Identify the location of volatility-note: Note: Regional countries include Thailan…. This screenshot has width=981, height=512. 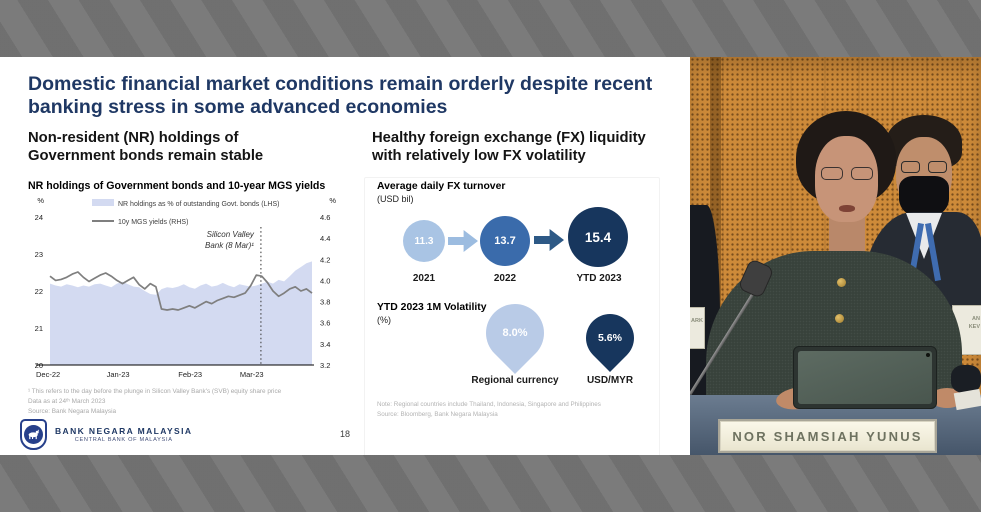
(489, 410).